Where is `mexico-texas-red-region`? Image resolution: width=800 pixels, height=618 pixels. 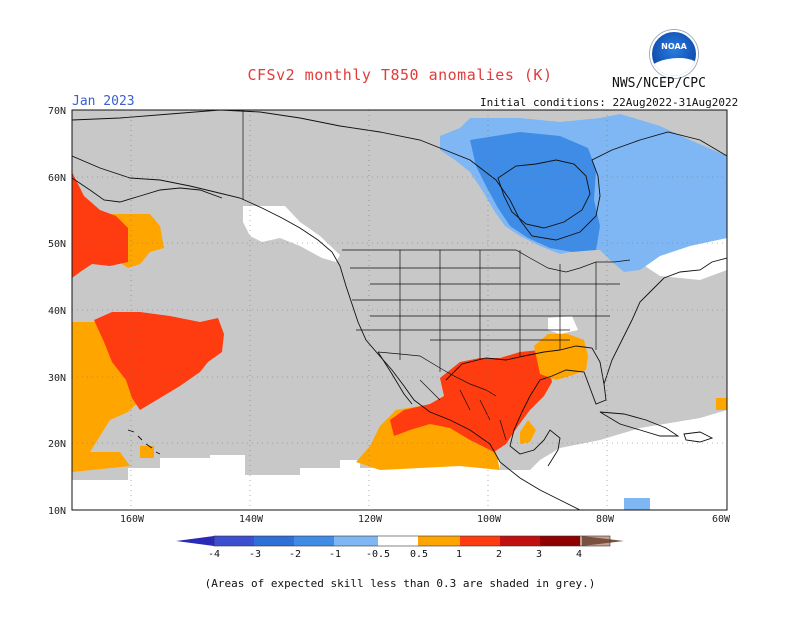 mexico-texas-red-region is located at coordinates (471, 401).